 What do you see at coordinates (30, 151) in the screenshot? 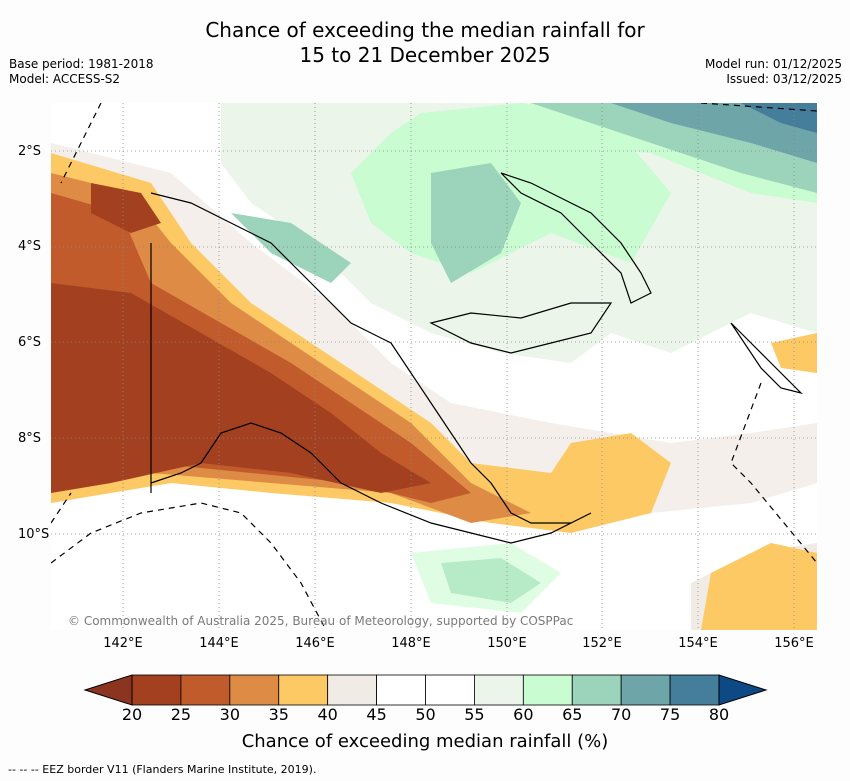
I see `lat-label-2s: 2°S` at bounding box center [30, 151].